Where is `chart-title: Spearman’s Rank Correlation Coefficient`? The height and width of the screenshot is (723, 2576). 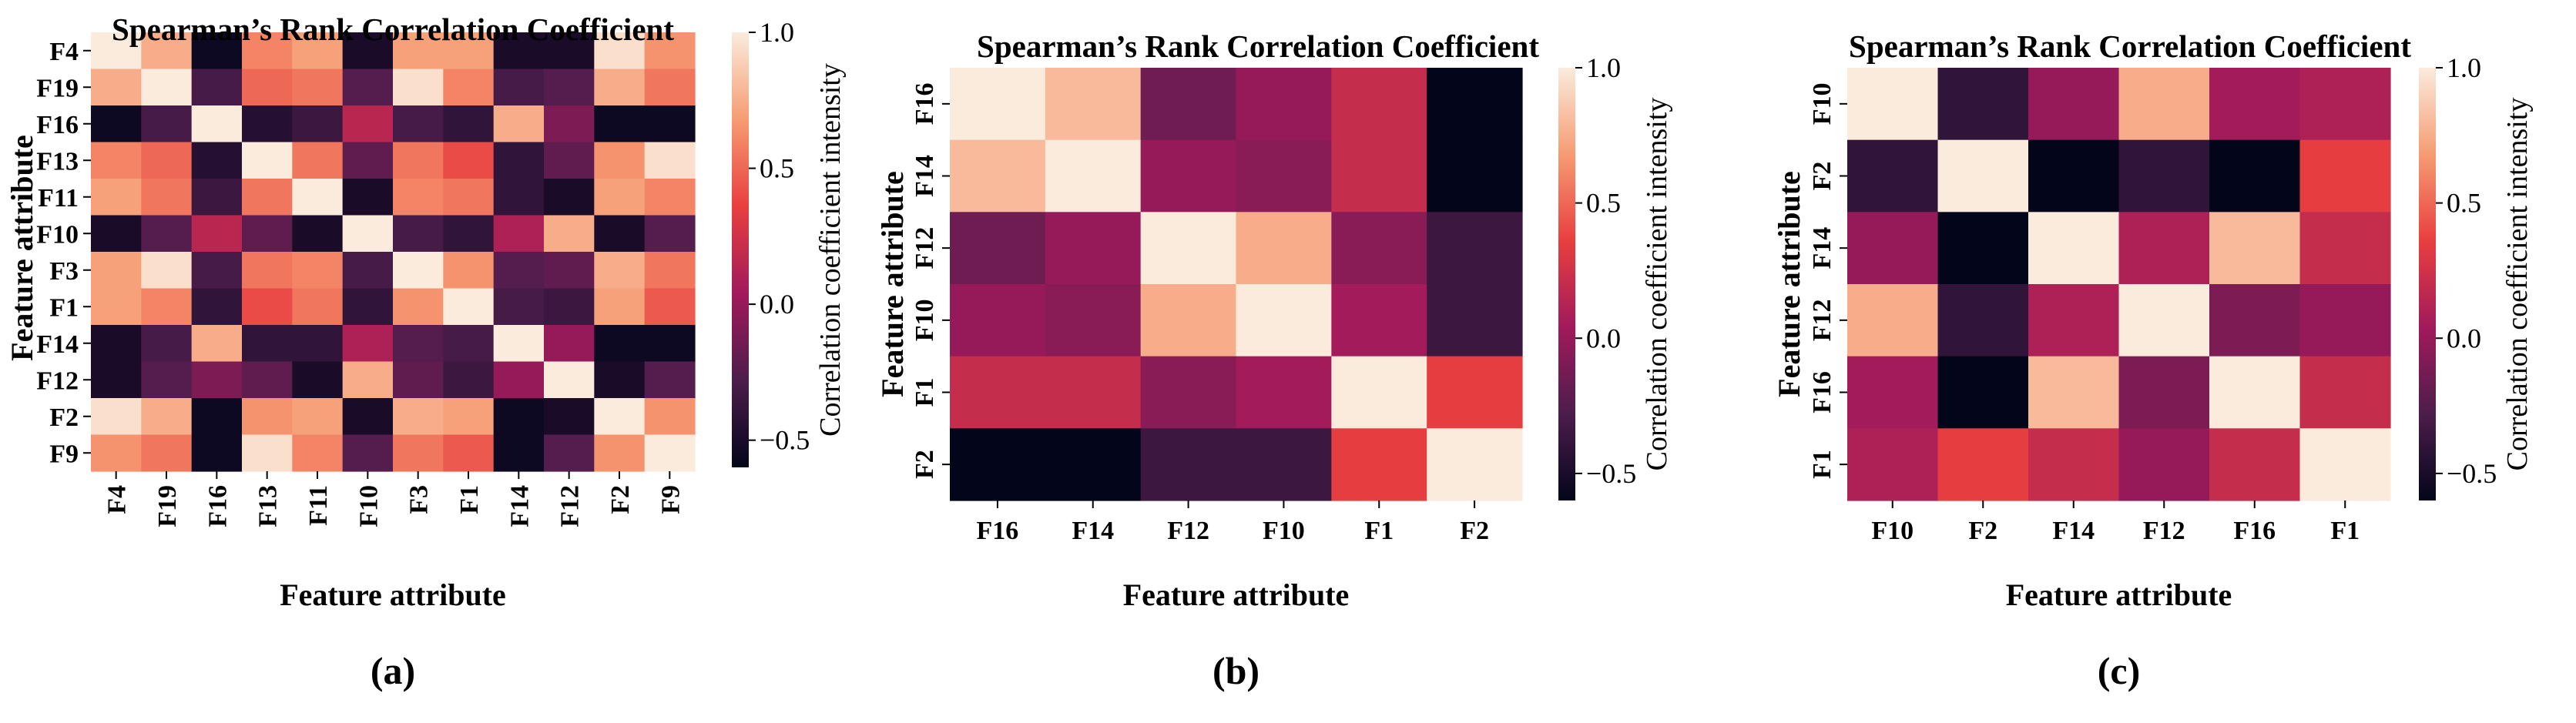
chart-title: Spearman’s Rank Correlation Coefficient is located at coordinates (393, 30).